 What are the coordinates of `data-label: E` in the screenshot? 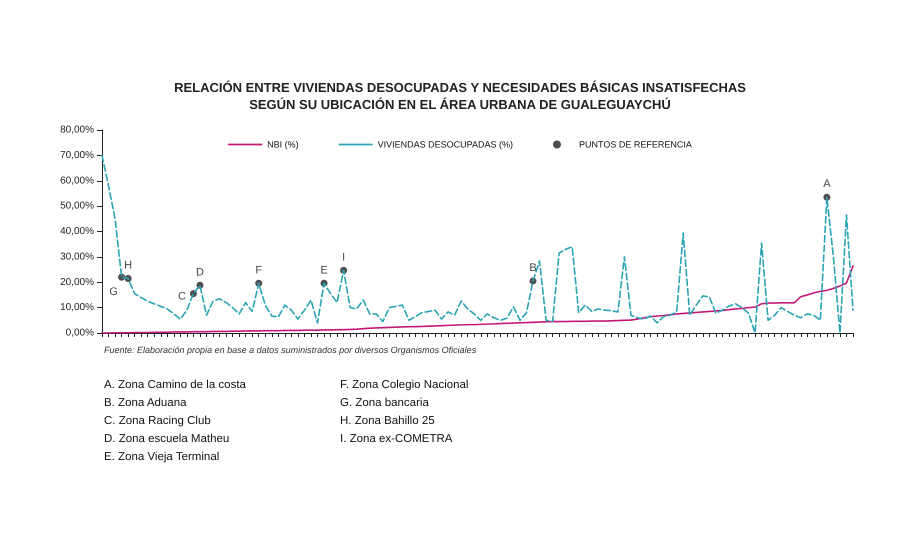 It's located at (324, 270).